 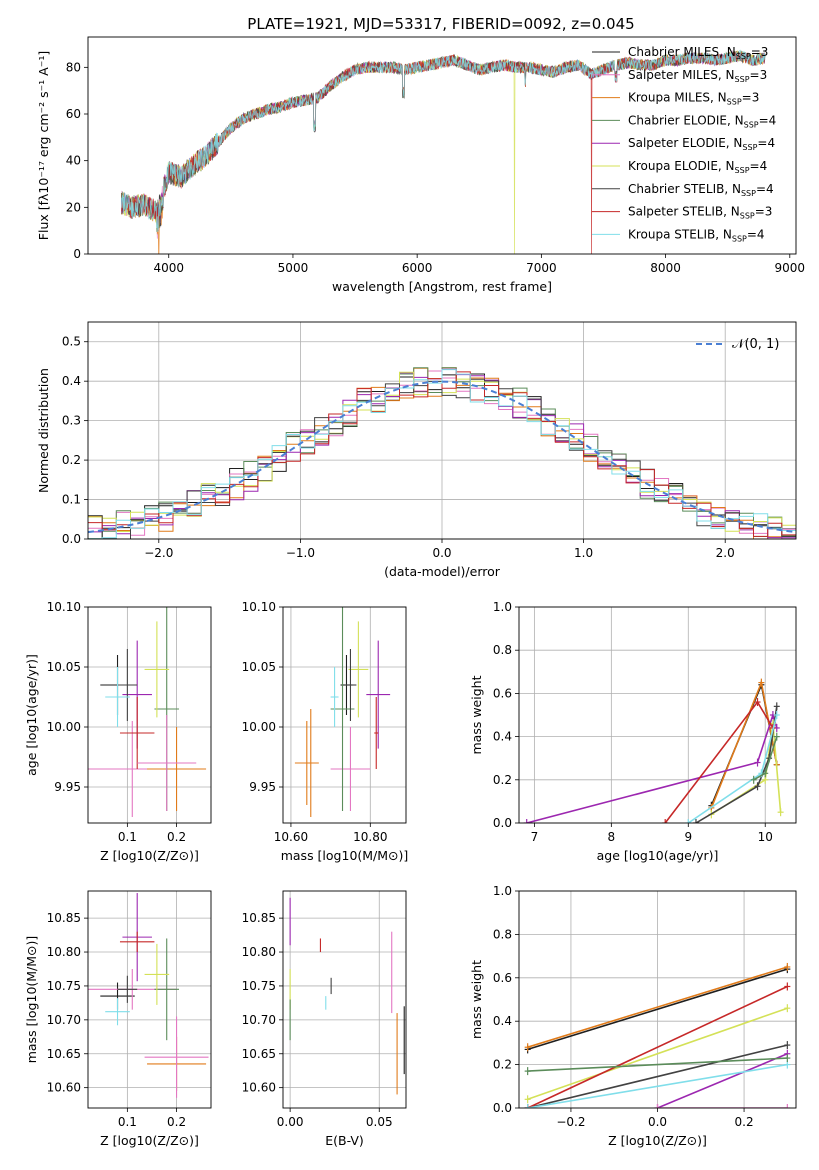 What do you see at coordinates (148, 995) in the screenshot?
I see `plot-area-mass_vs_Z` at bounding box center [148, 995].